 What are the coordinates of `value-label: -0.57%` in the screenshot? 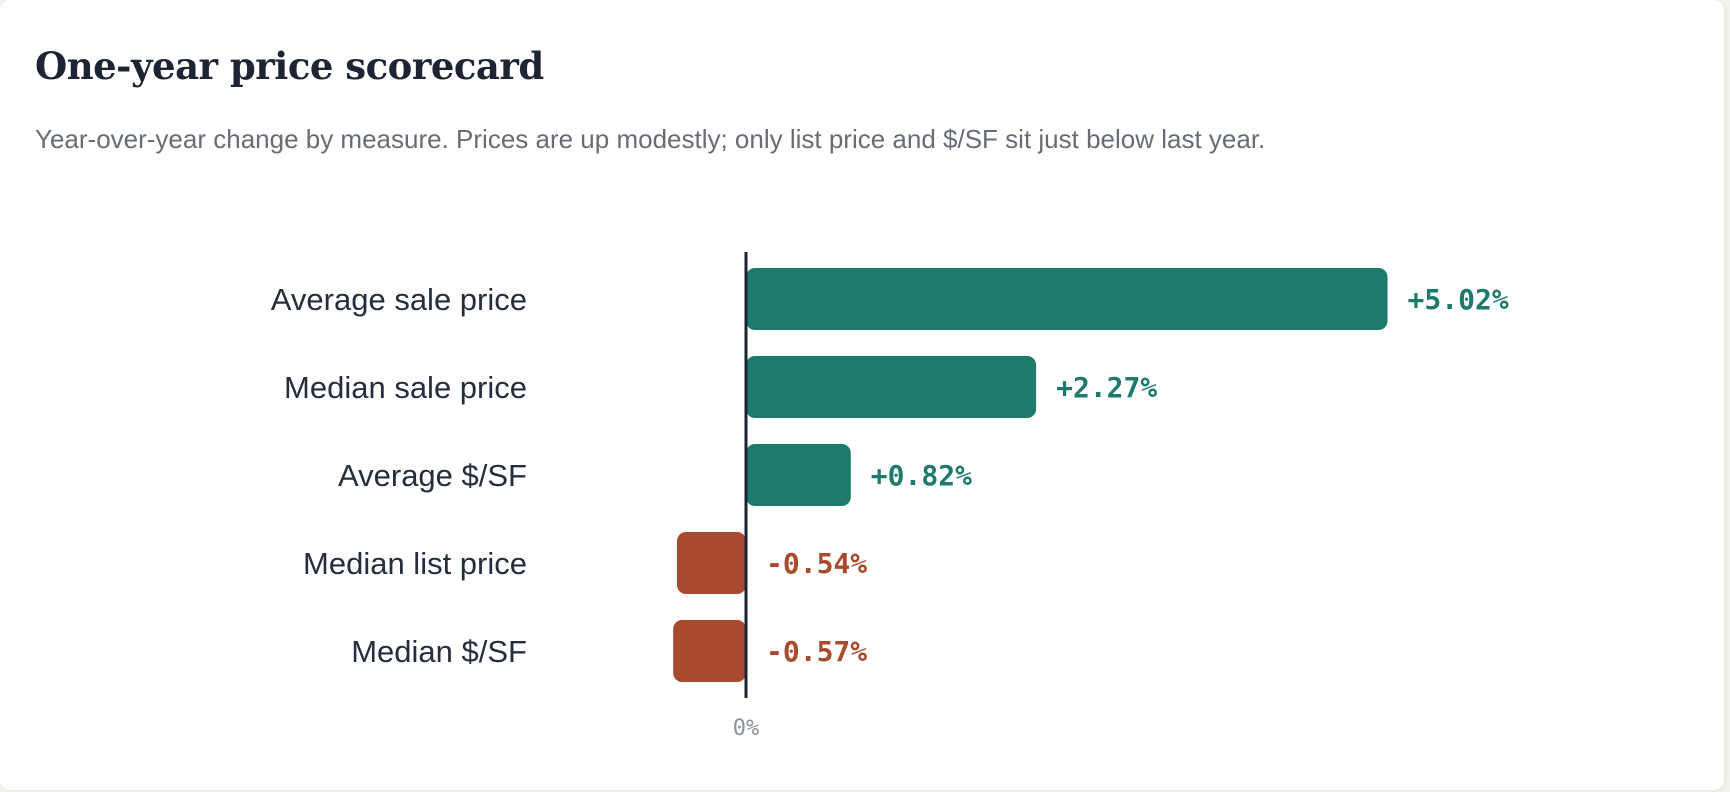 It's located at (816, 651).